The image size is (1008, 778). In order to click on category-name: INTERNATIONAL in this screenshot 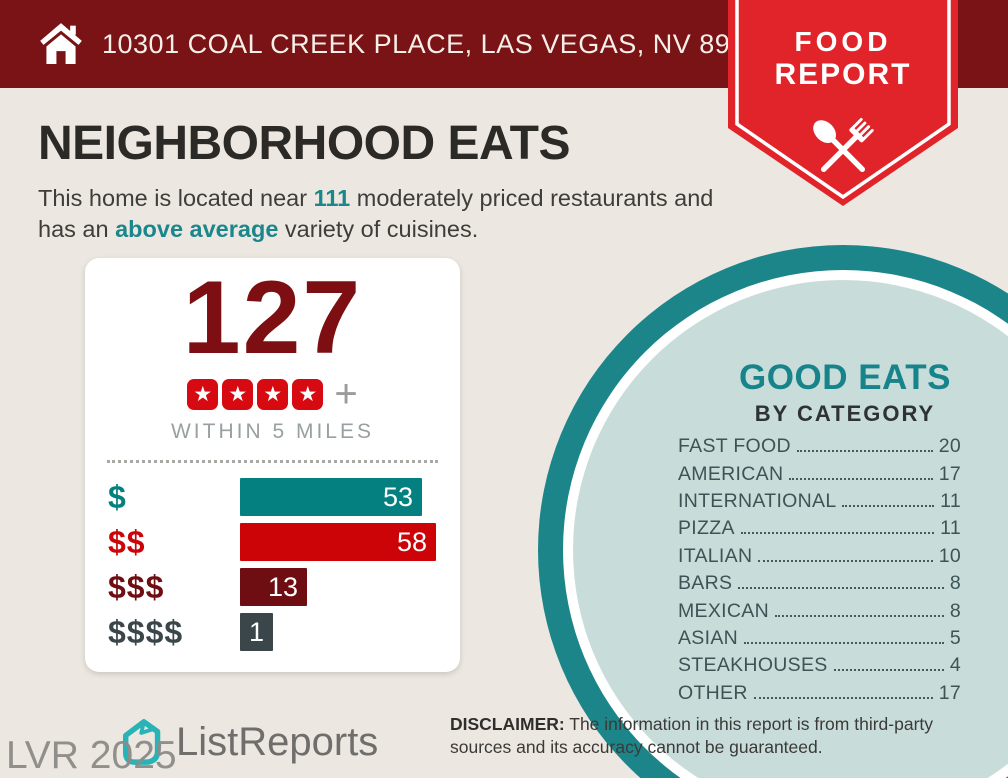, I will do `click(757, 500)`.